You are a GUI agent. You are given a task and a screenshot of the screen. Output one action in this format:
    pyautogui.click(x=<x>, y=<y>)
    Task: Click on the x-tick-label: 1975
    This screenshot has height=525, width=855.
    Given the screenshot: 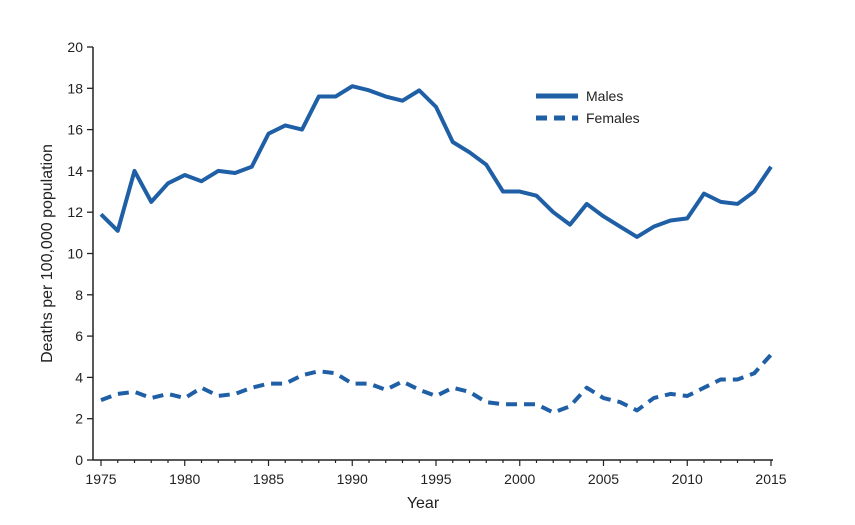 What is the action you would take?
    pyautogui.click(x=100, y=479)
    